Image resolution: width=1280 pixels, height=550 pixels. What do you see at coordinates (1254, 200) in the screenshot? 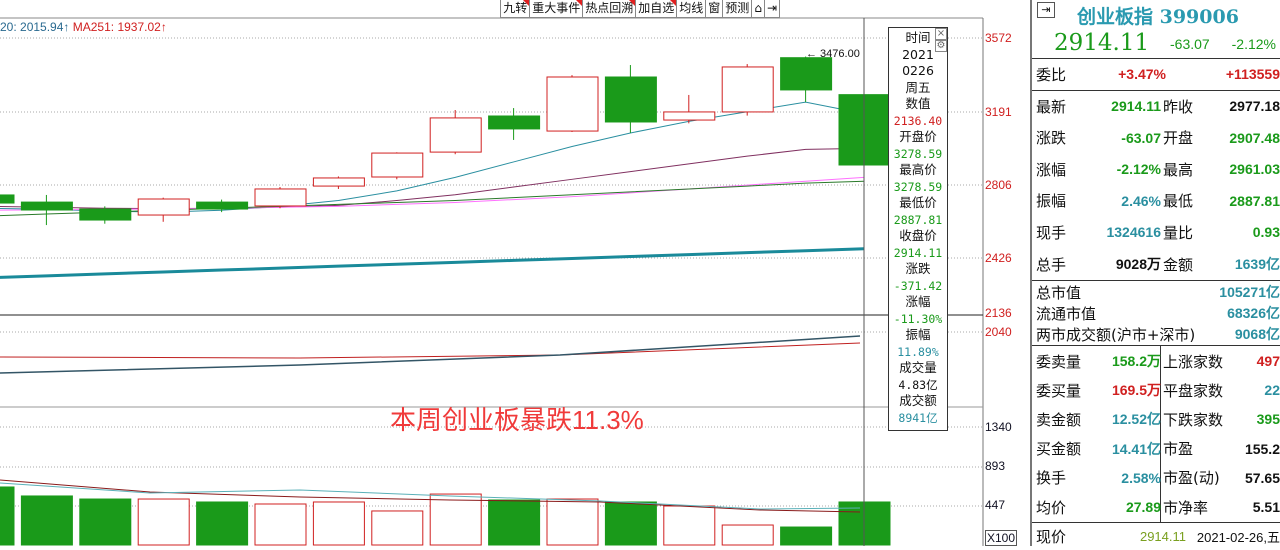
I see `value: 2887.81` at bounding box center [1254, 200].